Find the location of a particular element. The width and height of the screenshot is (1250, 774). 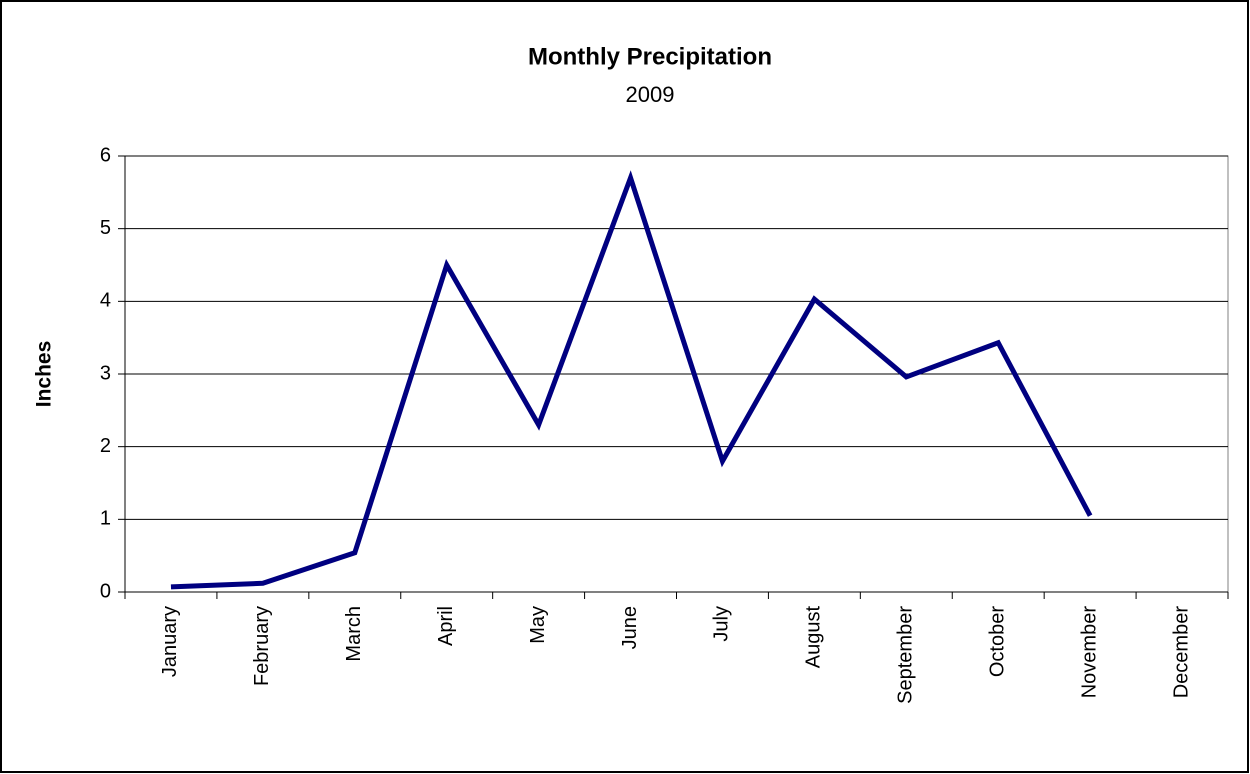

x-tick-label: August is located at coordinates (814, 637).